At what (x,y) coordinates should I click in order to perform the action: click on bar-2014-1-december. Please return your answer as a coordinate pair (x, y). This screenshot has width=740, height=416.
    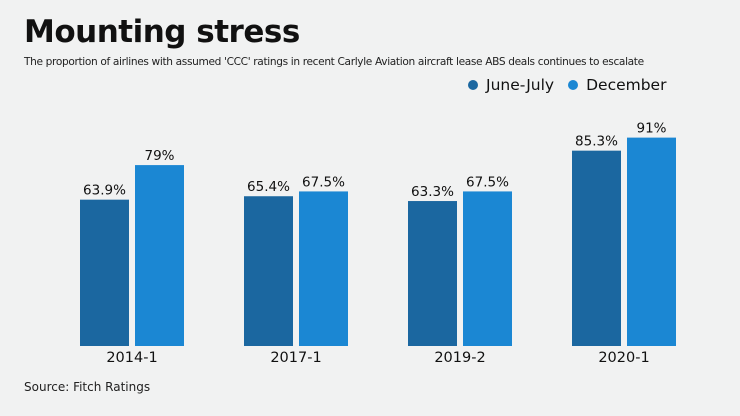
    Looking at the image, I should click on (159, 255).